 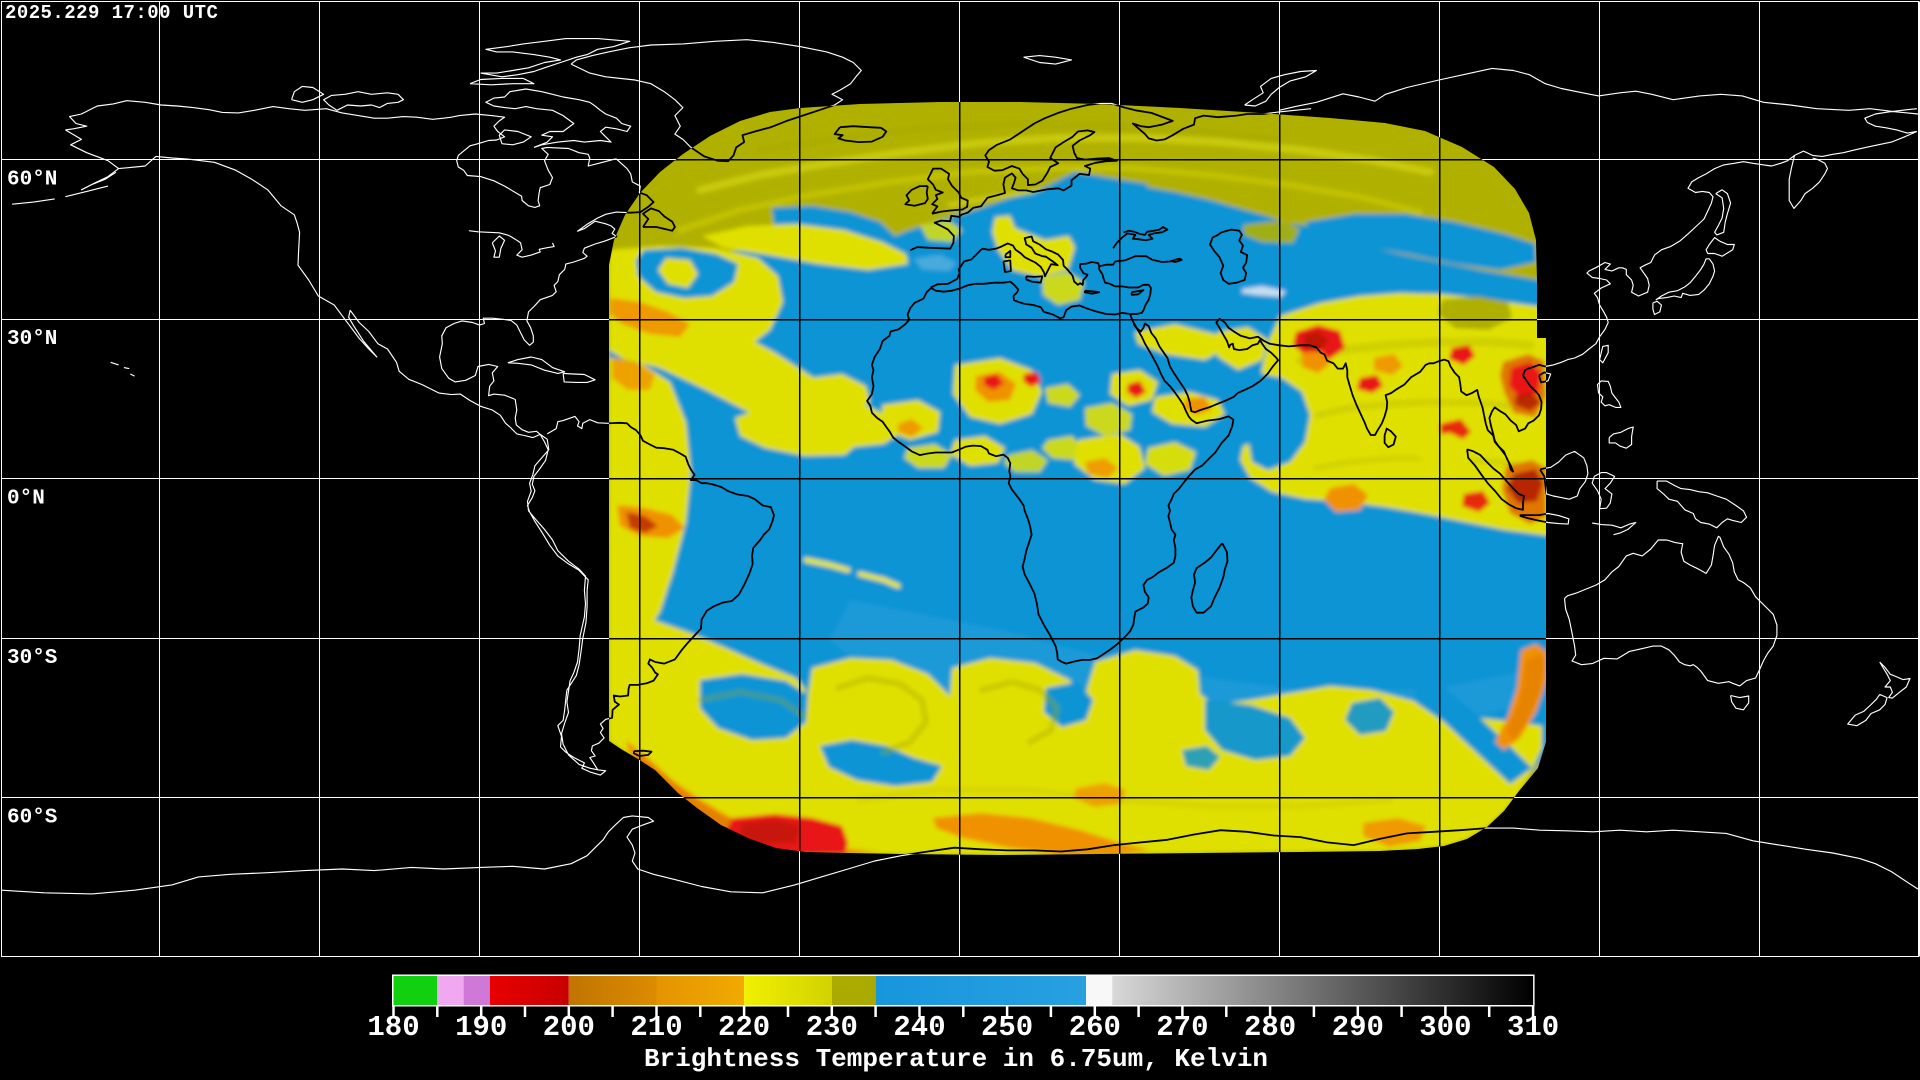 What do you see at coordinates (1270, 1027) in the screenshot?
I see `svg-text: 280` at bounding box center [1270, 1027].